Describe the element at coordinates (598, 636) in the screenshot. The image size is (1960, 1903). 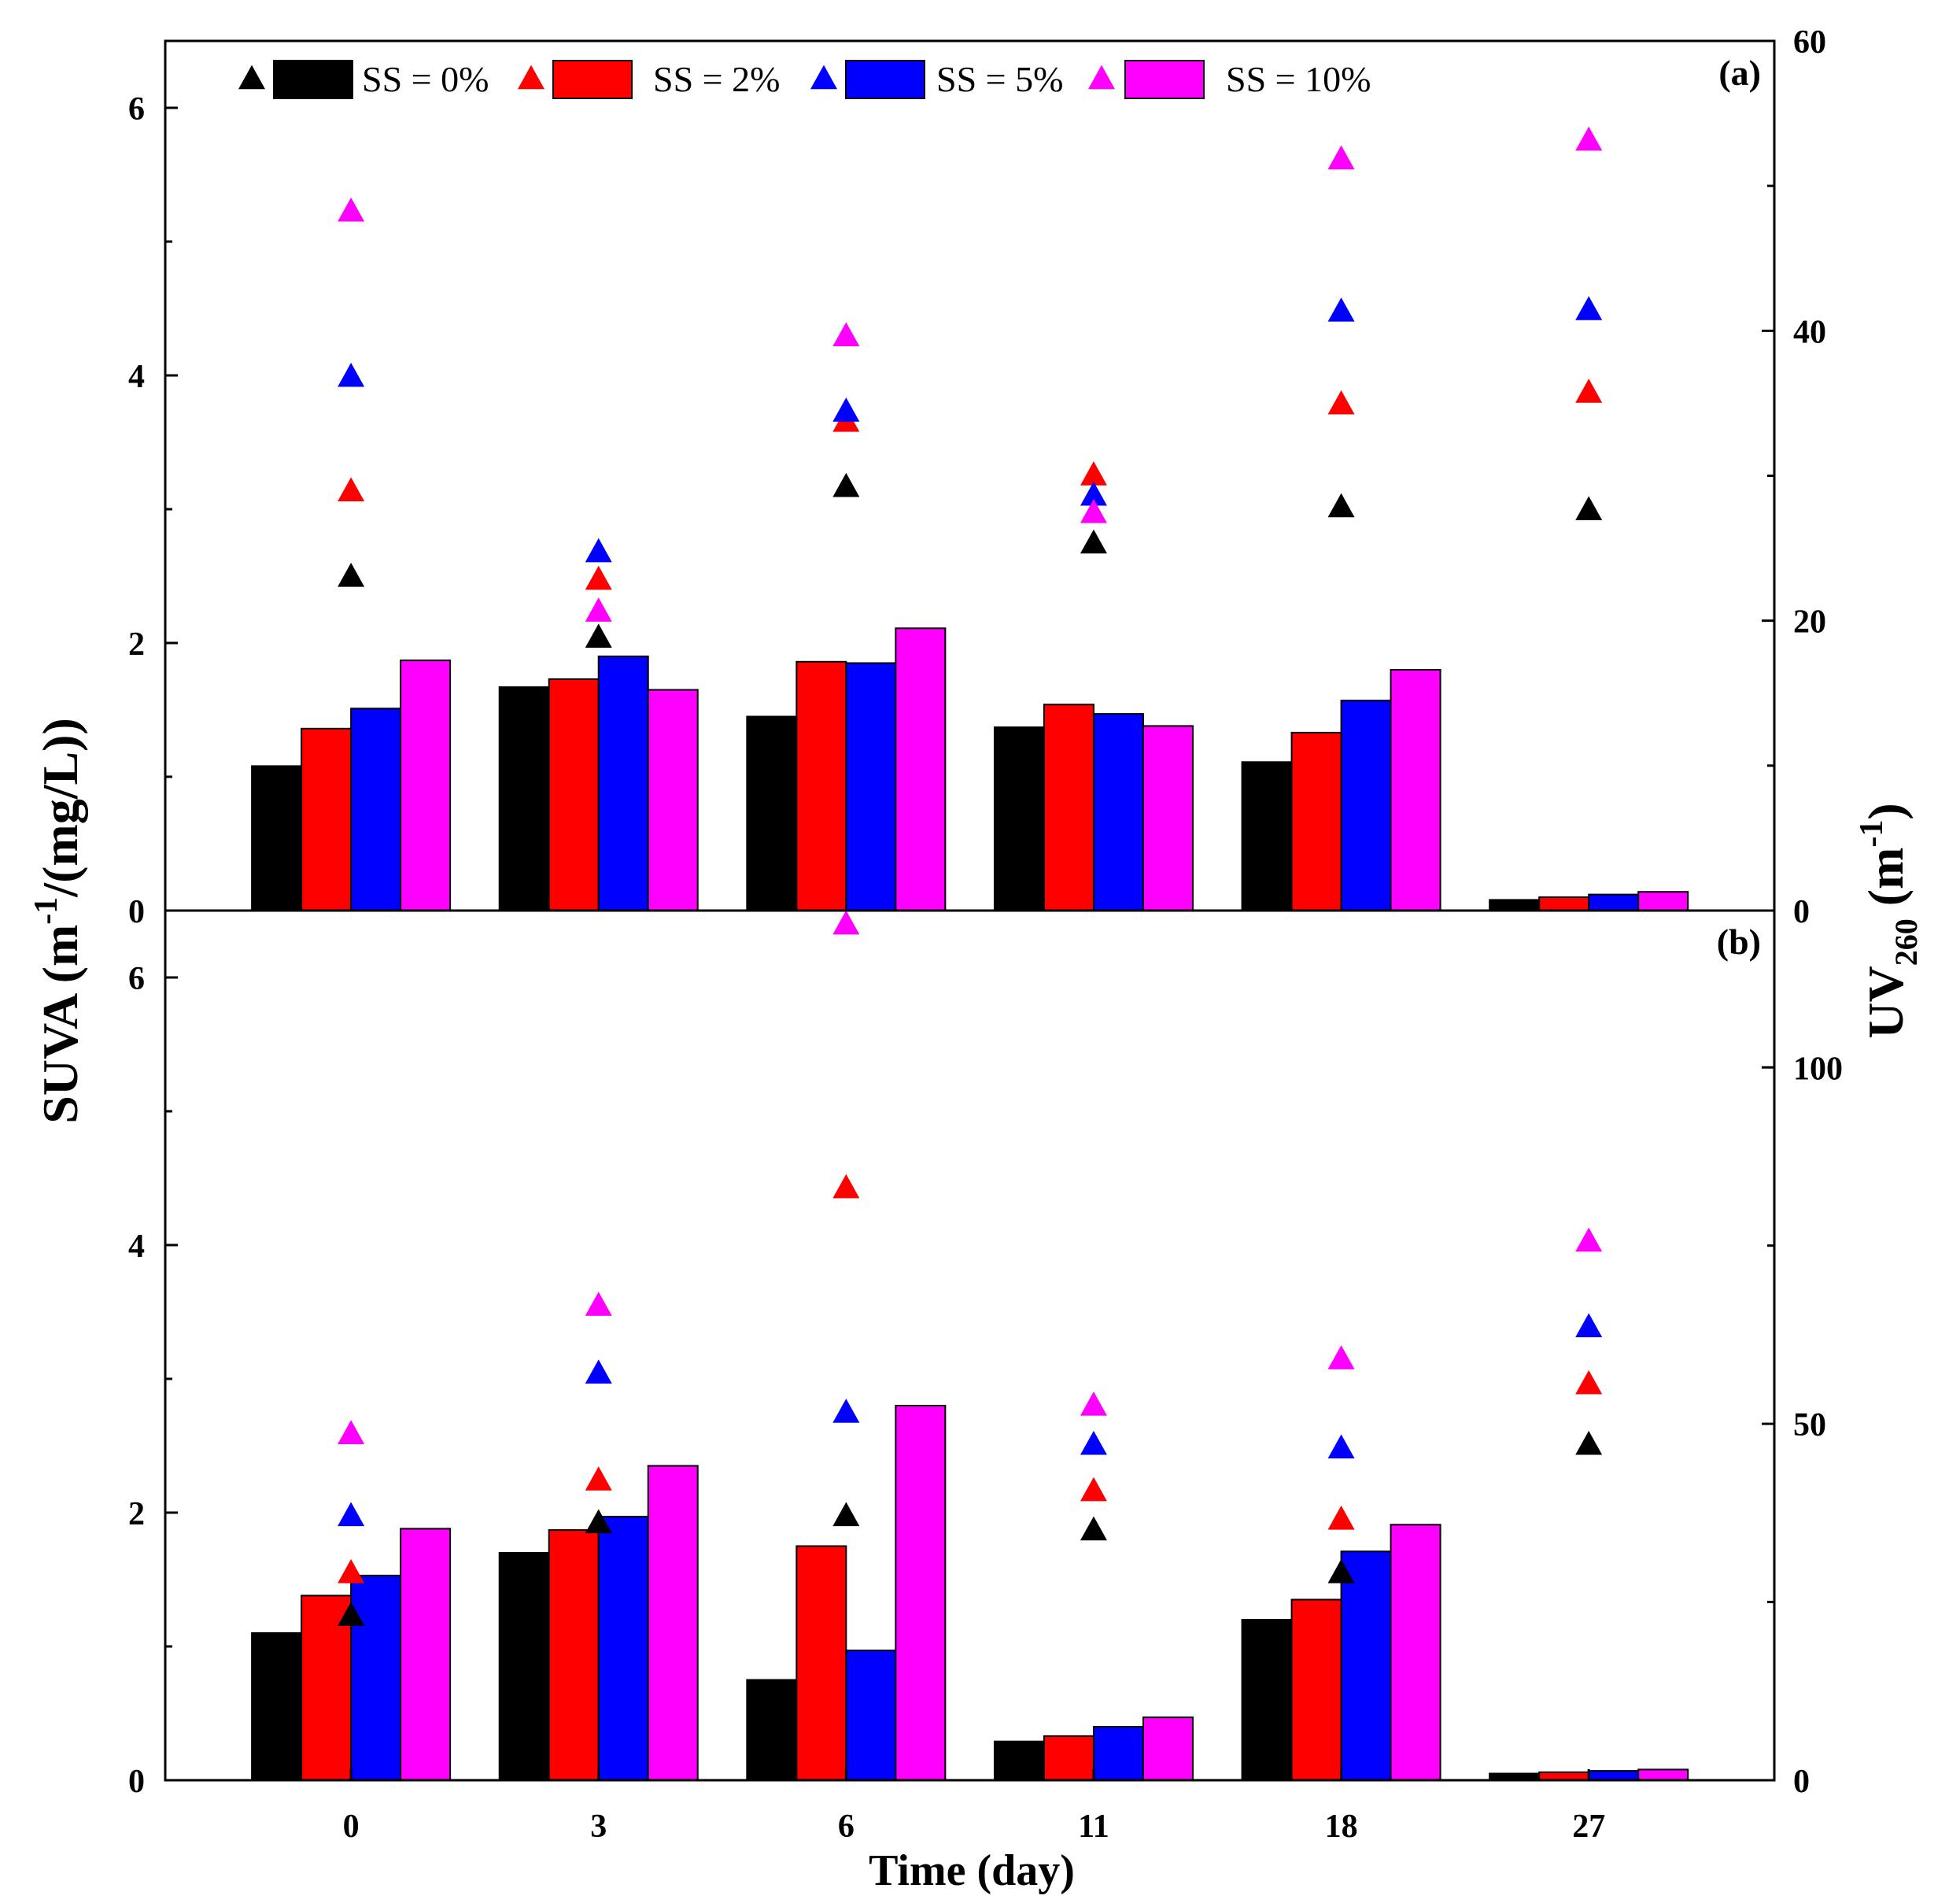
I see `marker-a-0pct-day3` at that location.